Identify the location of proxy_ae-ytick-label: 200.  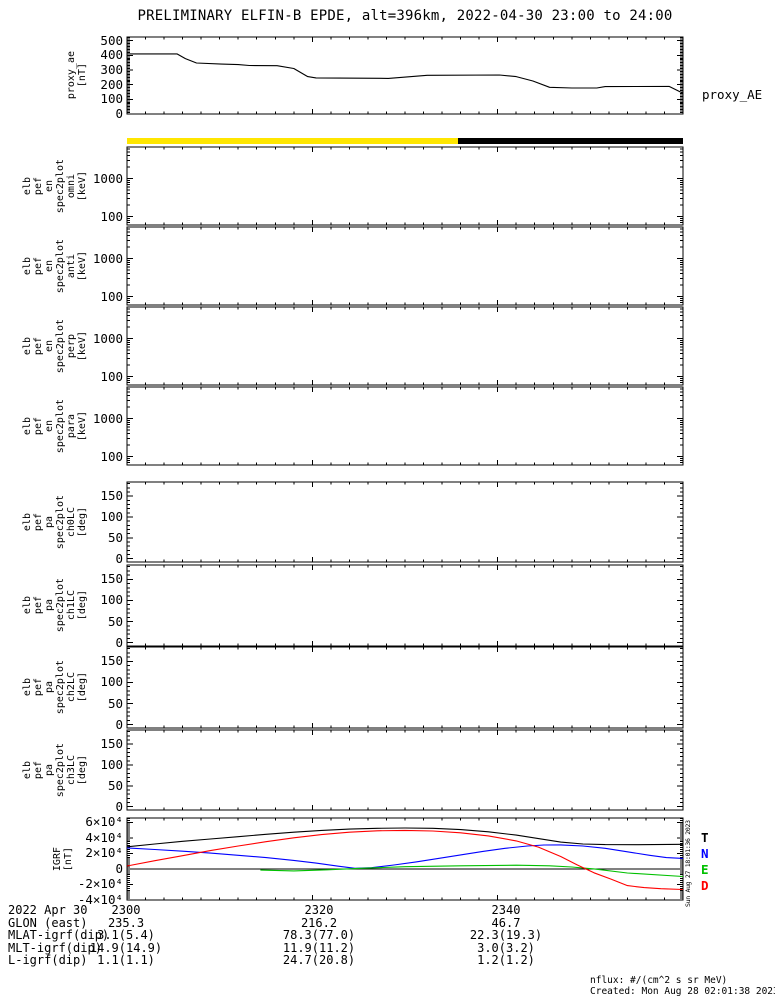
(111, 84).